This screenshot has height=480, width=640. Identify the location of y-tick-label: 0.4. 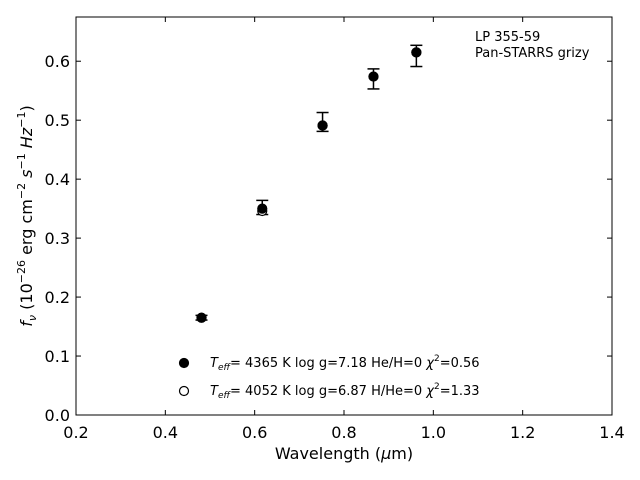
(57, 179).